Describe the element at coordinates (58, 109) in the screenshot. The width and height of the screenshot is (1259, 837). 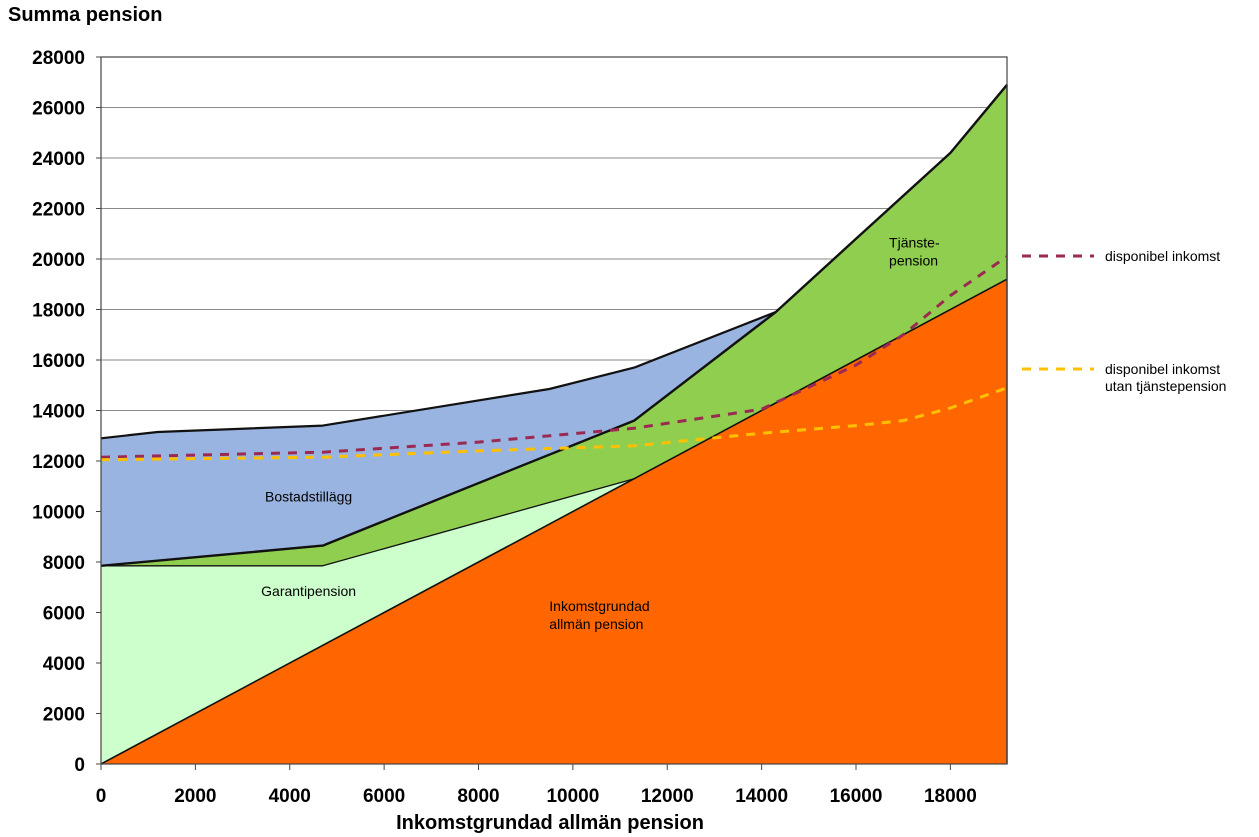
I see `y-tick-label: 26000` at that location.